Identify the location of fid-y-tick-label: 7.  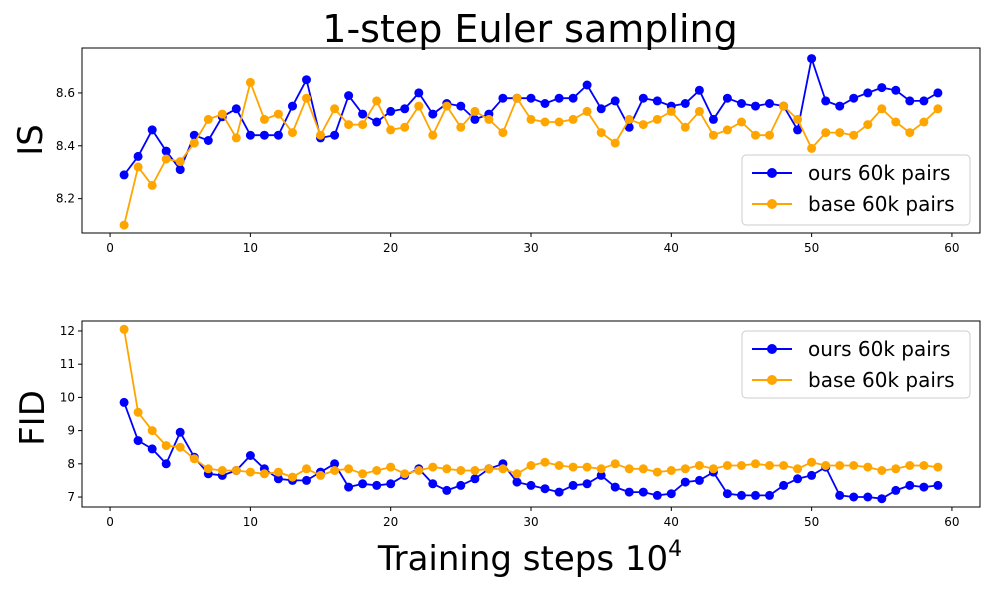
(71, 497).